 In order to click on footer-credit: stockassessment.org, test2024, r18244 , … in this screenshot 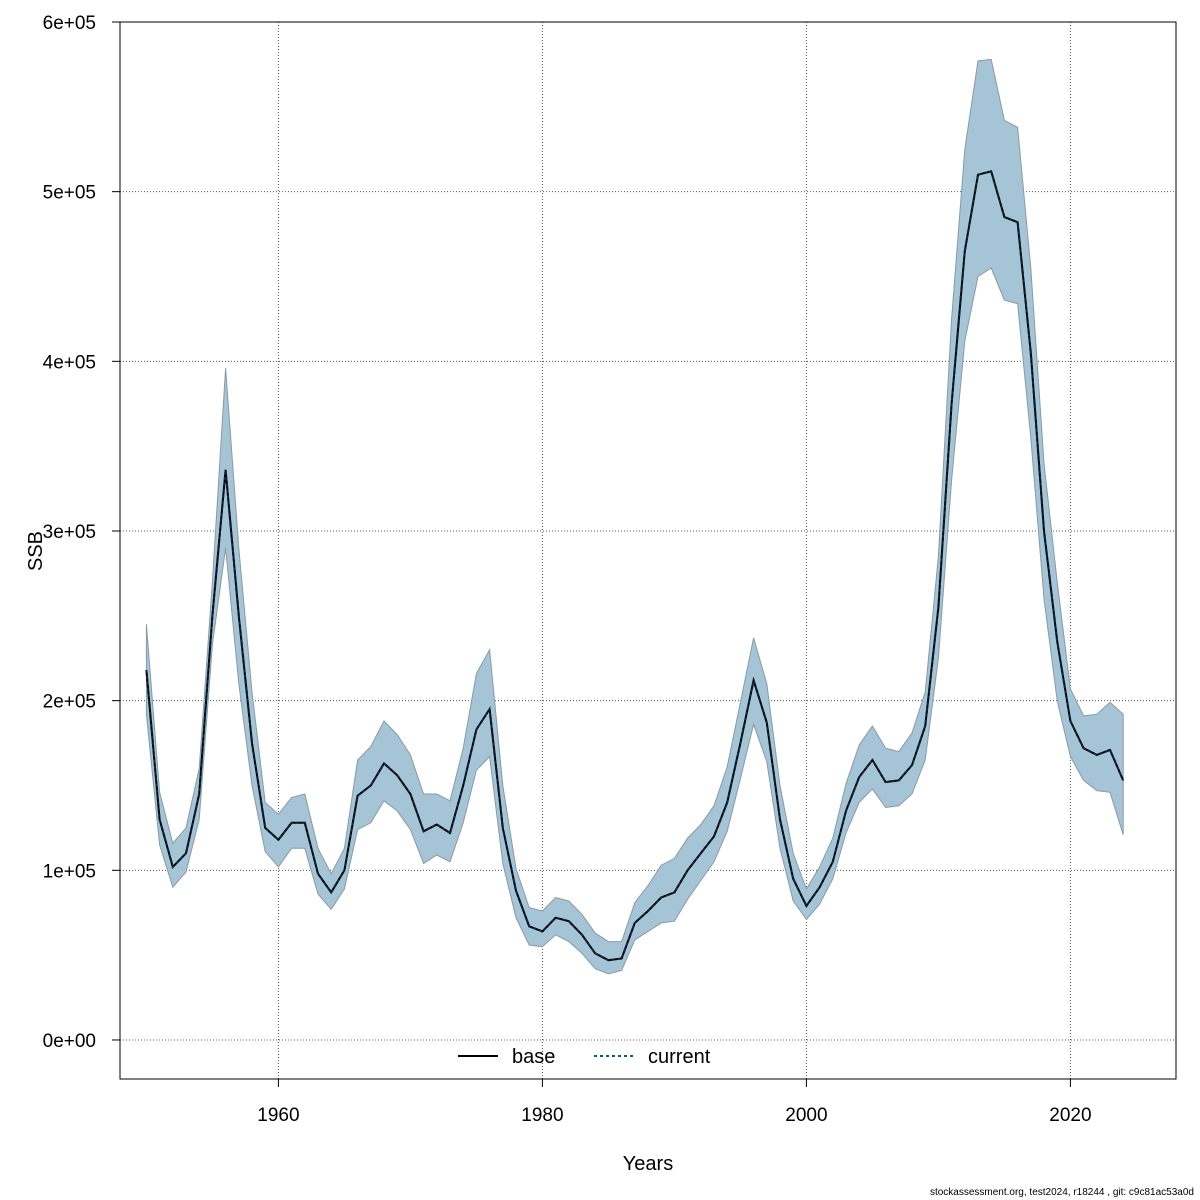, I will do `click(1061, 1192)`.